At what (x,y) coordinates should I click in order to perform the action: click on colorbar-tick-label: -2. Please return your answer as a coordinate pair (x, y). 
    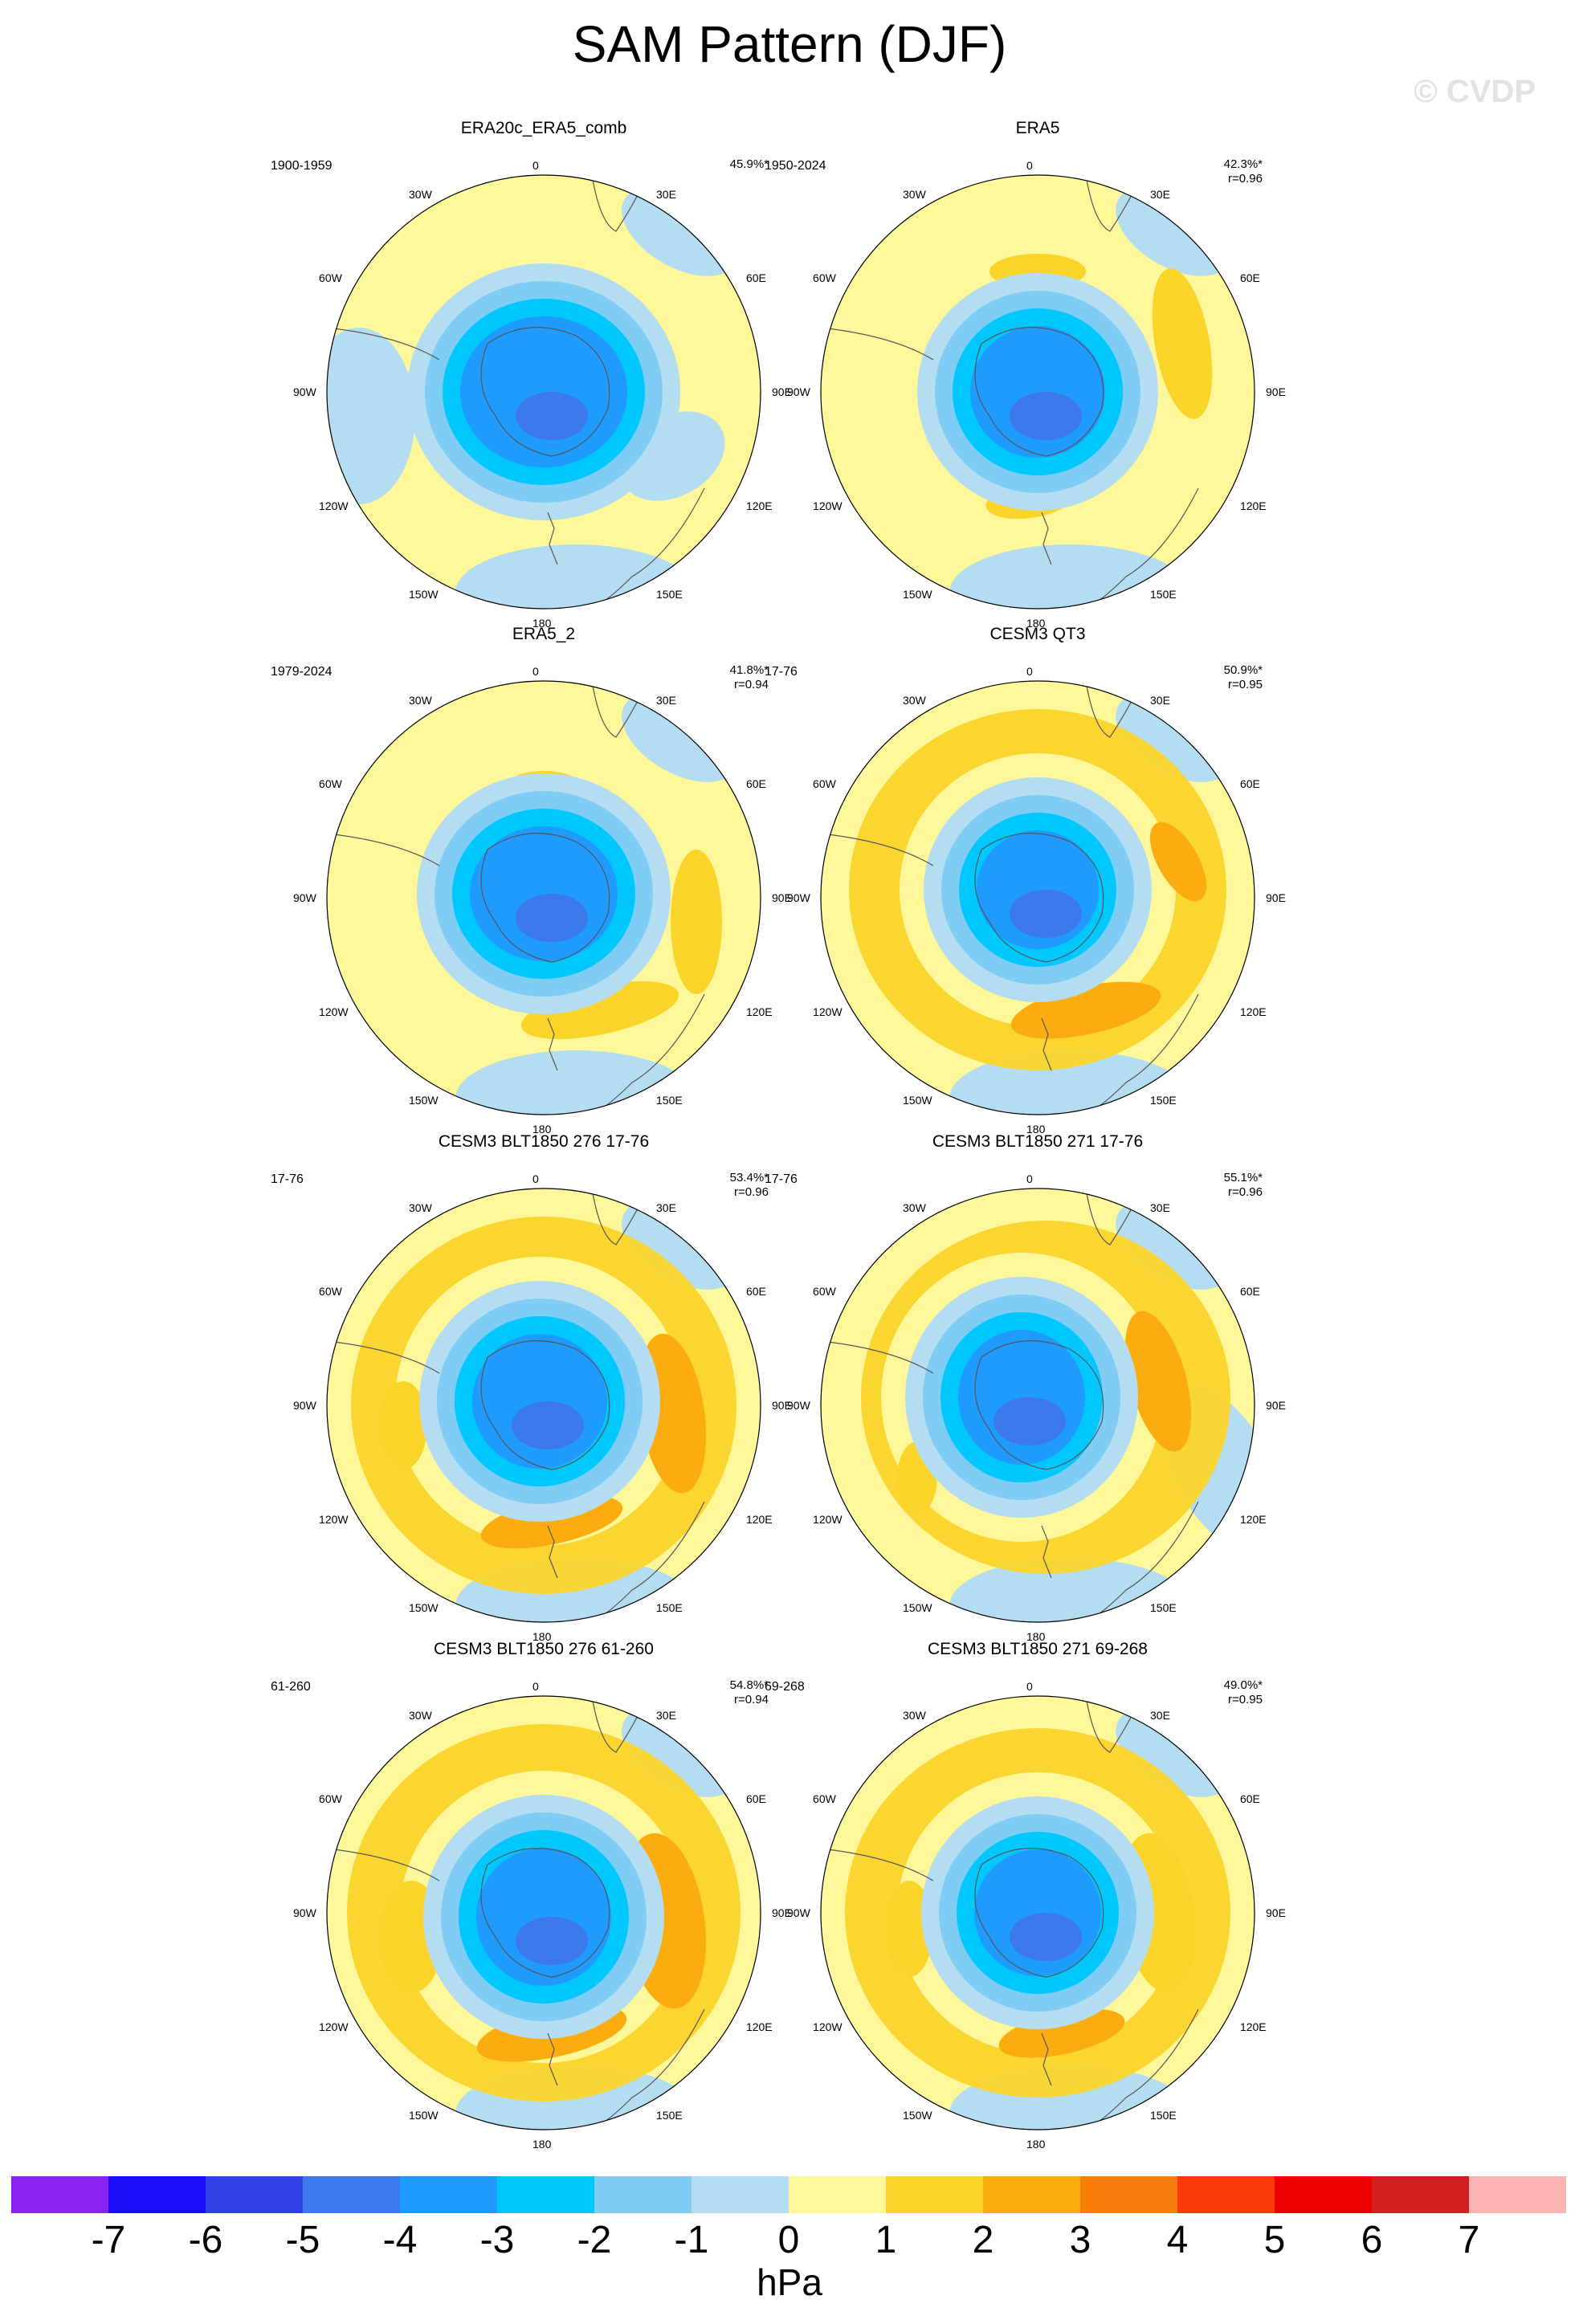
    Looking at the image, I should click on (594, 2240).